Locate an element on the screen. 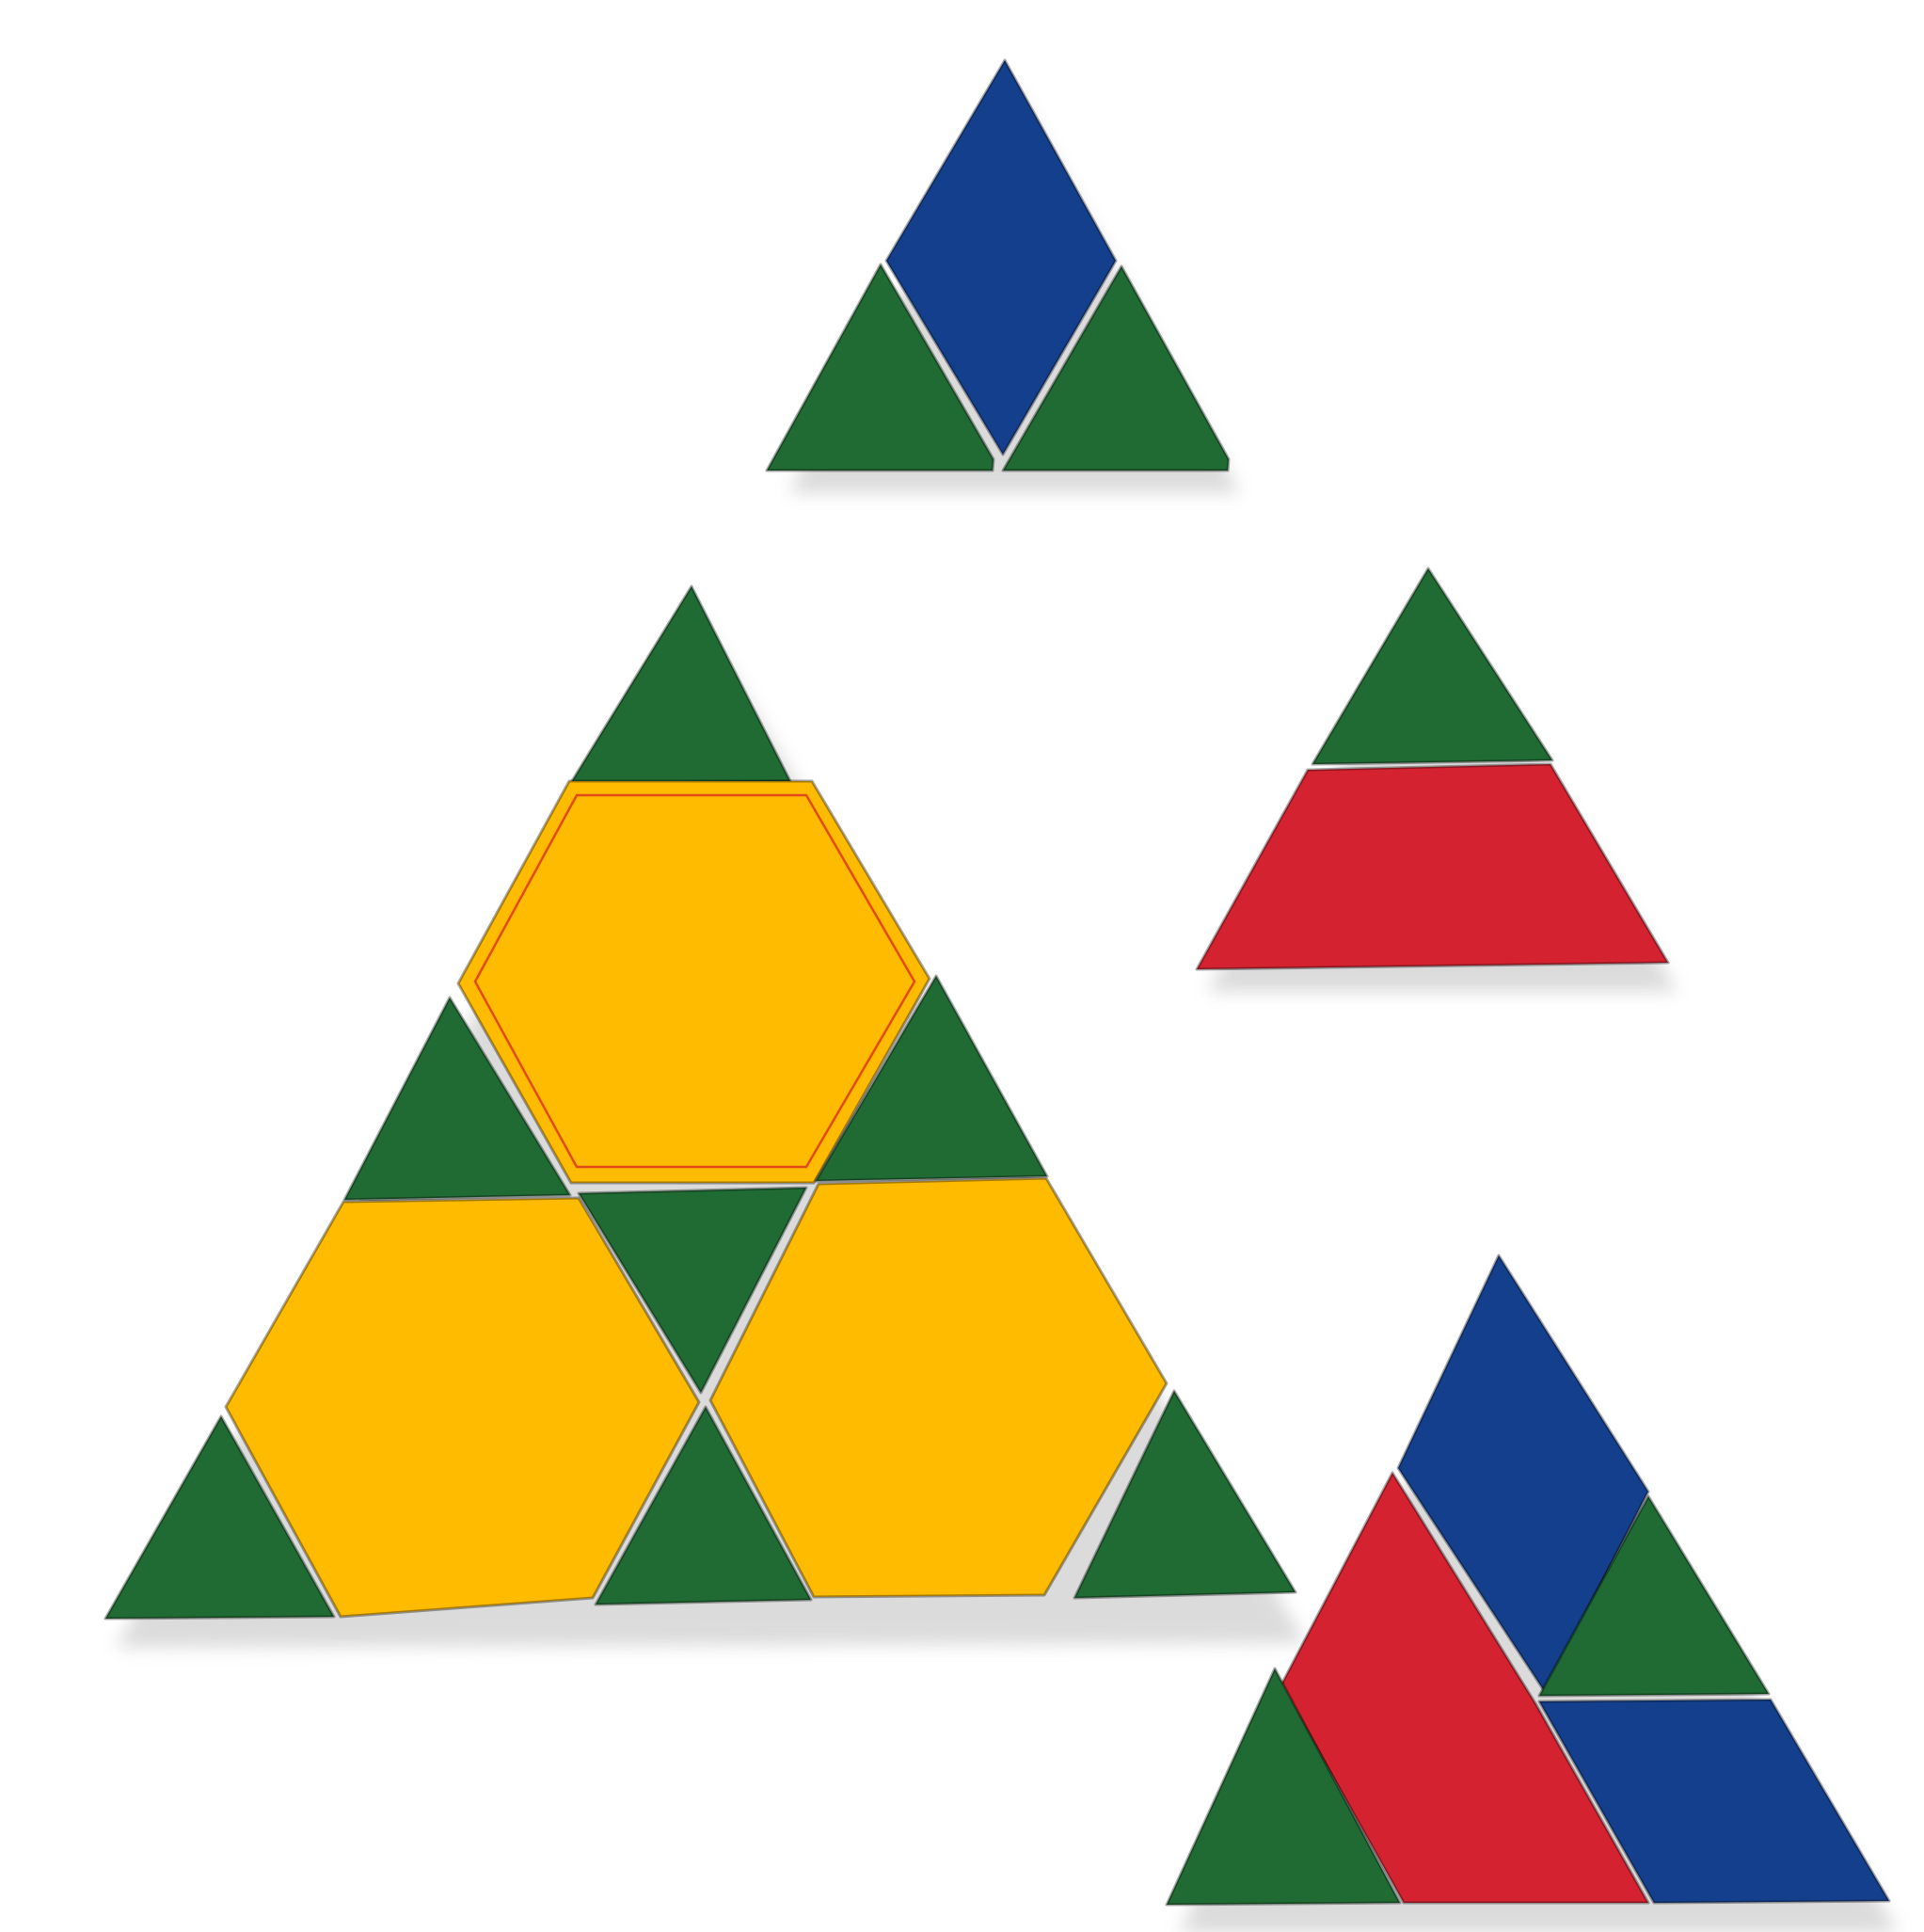  green-triangle-top is located at coordinates (1432, 666).